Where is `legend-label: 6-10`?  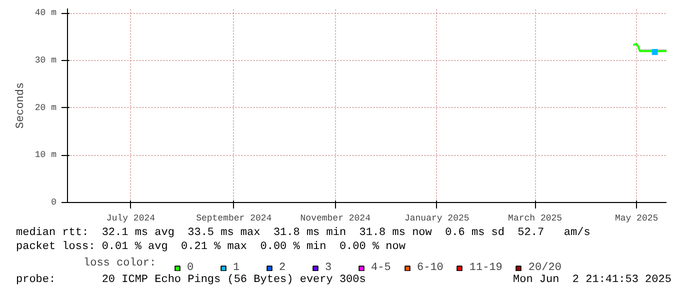 legend-label: 6-10 is located at coordinates (430, 267).